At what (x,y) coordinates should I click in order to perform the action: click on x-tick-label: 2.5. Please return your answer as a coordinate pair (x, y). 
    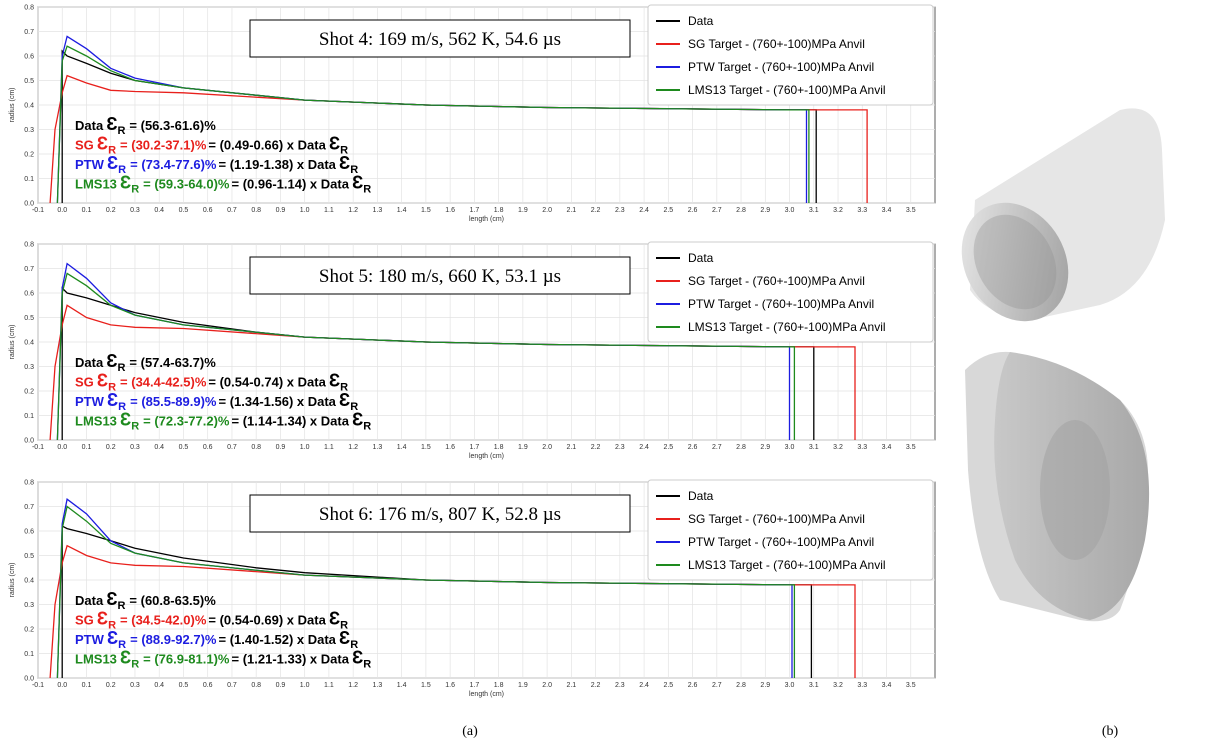
    Looking at the image, I should click on (668, 685).